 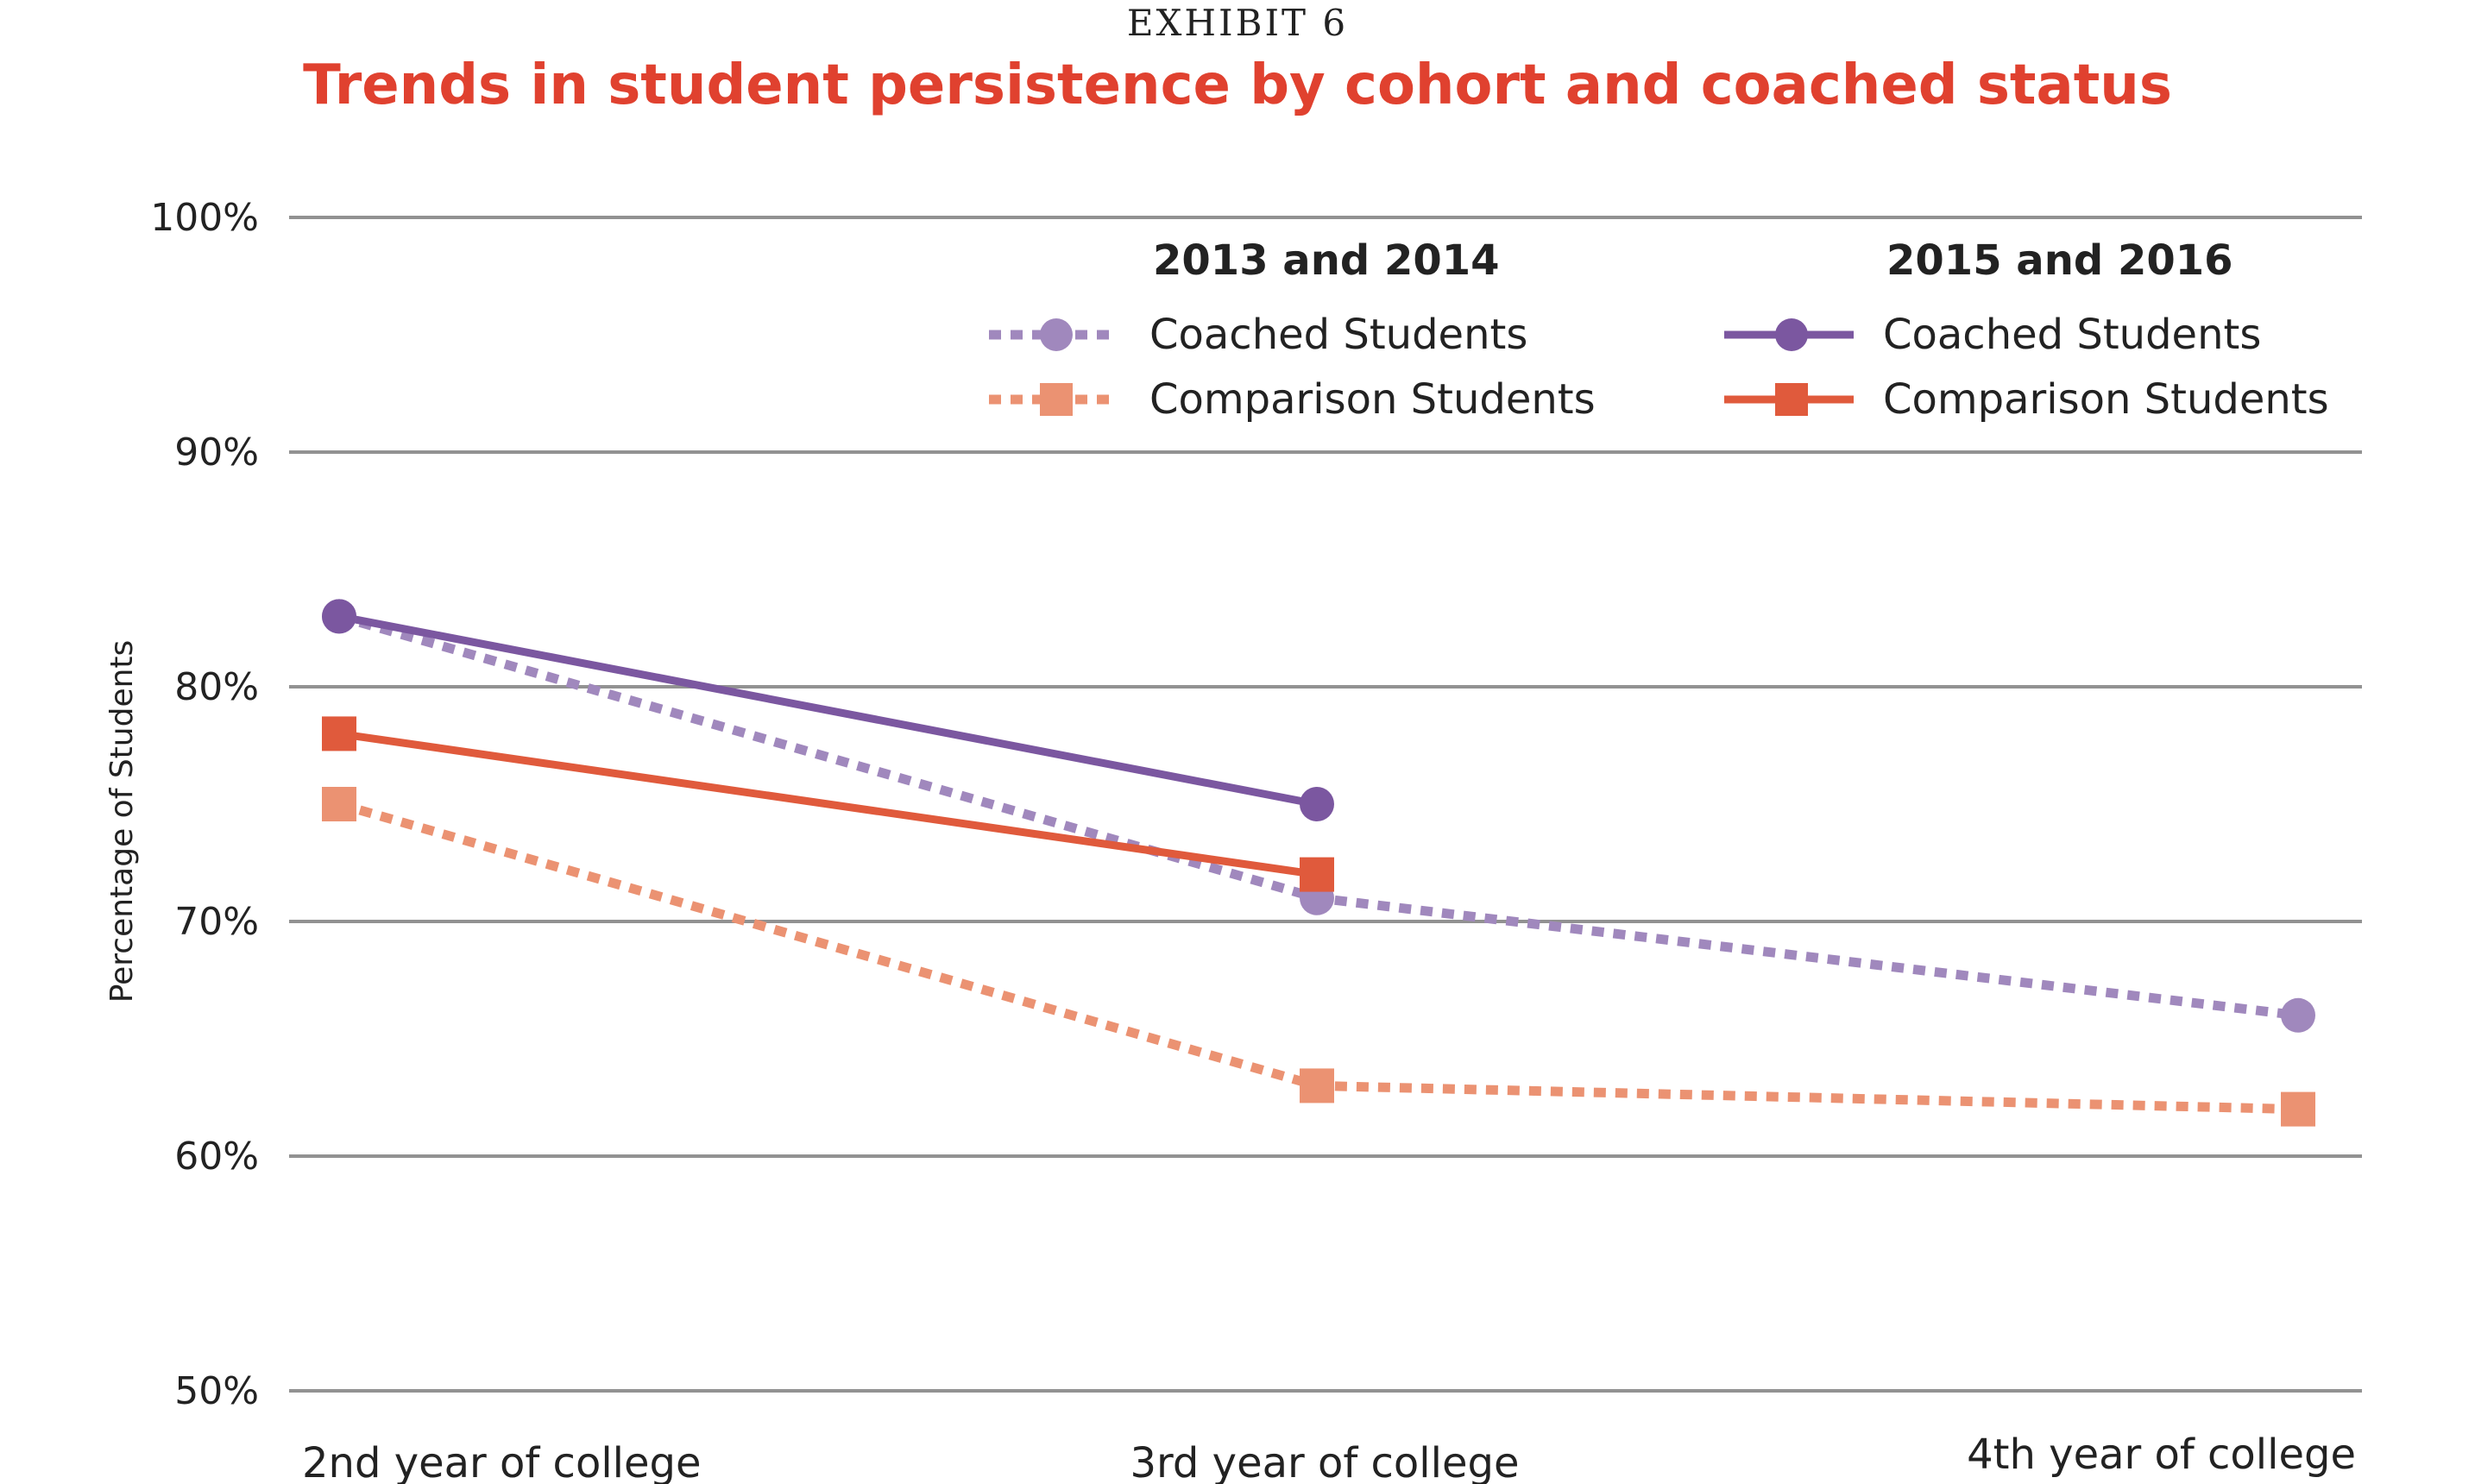 I want to click on y-tick-label: 80%, so click(x=216, y=687).